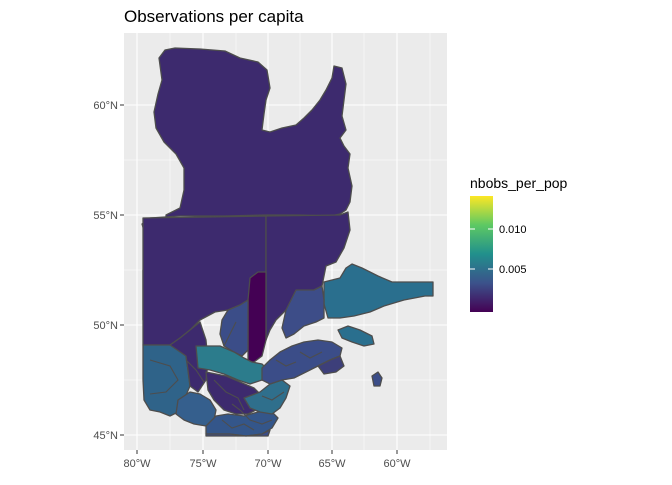 Image resolution: width=672 pixels, height=485 pixels. I want to click on region-southern-border, so click(238, 433).